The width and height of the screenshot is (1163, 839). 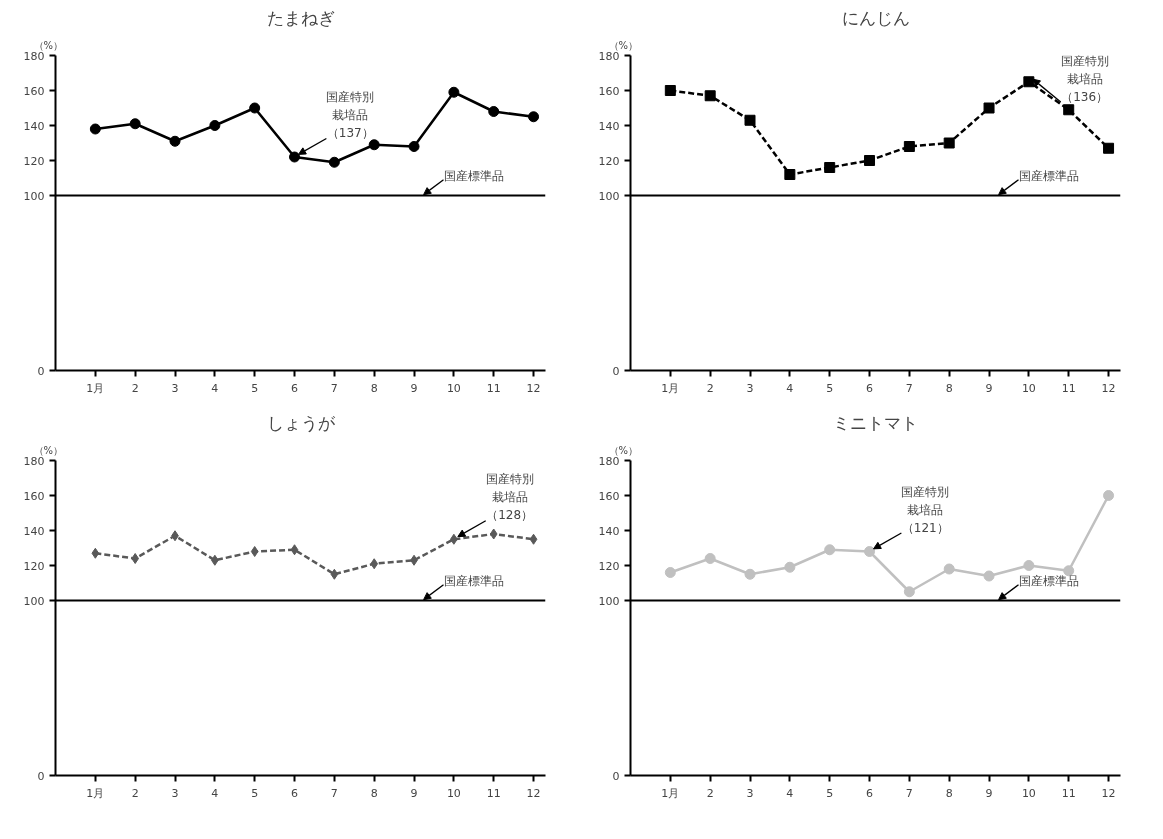 What do you see at coordinates (350, 115) in the screenshot?
I see `annotation: 国産特別栽培品（137）` at bounding box center [350, 115].